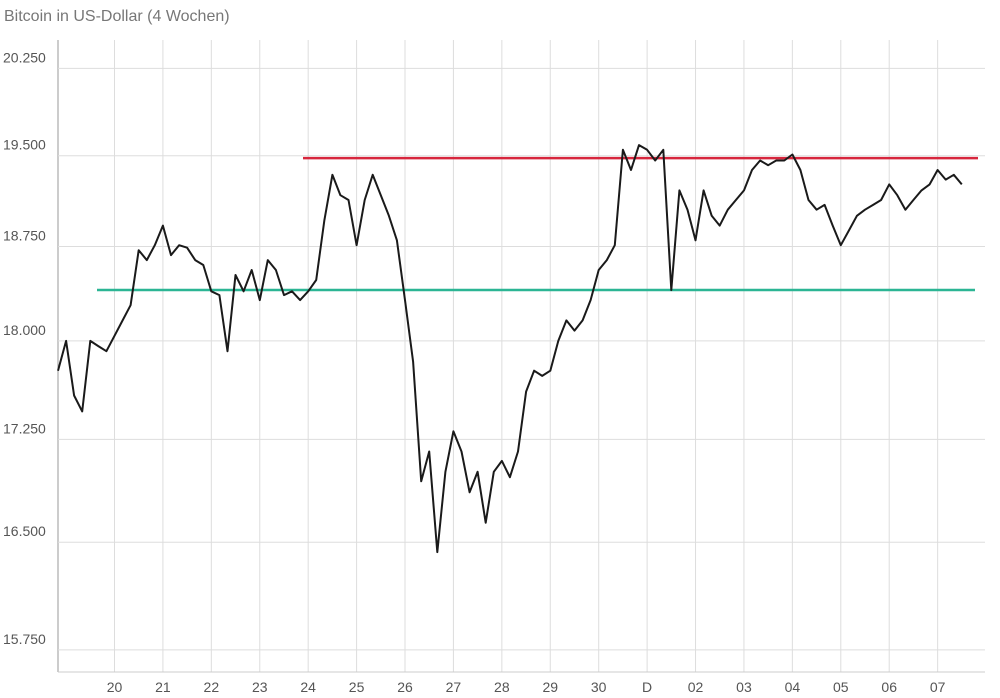  What do you see at coordinates (889, 687) in the screenshot?
I see `x-tick-label: 06` at bounding box center [889, 687].